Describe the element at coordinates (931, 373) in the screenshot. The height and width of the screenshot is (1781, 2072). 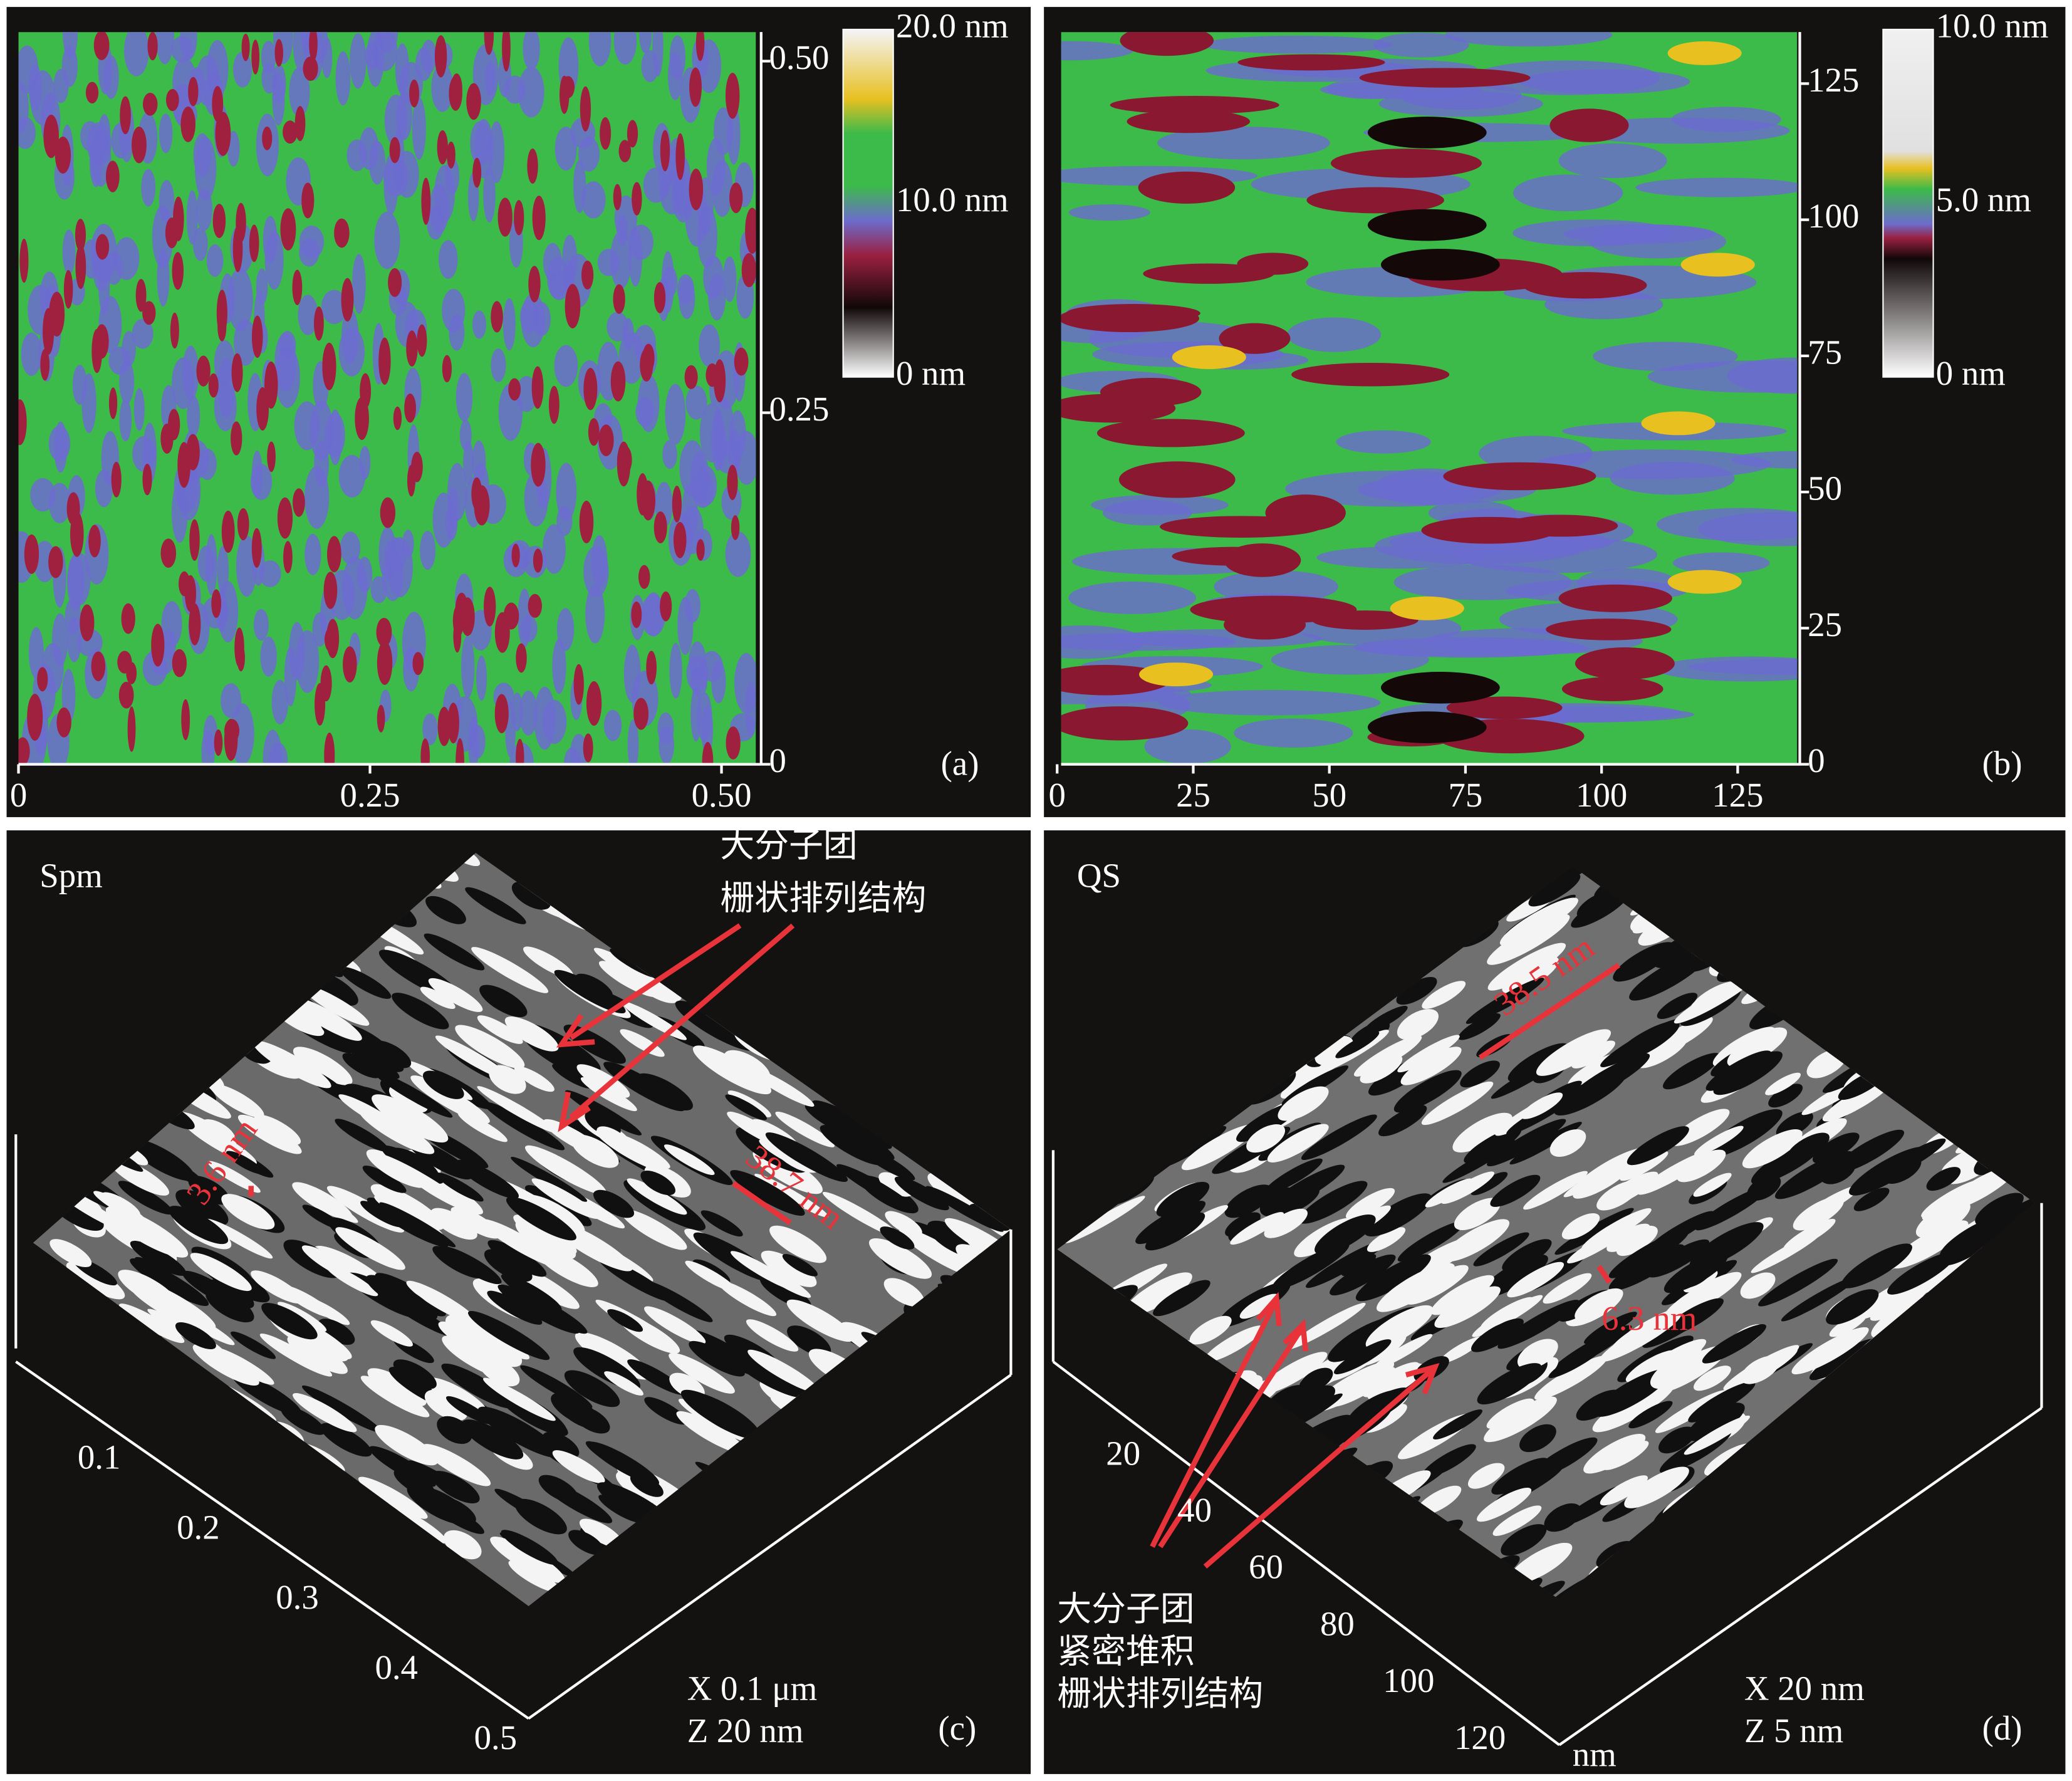
I see `colorbar-label: 0 nm` at that location.